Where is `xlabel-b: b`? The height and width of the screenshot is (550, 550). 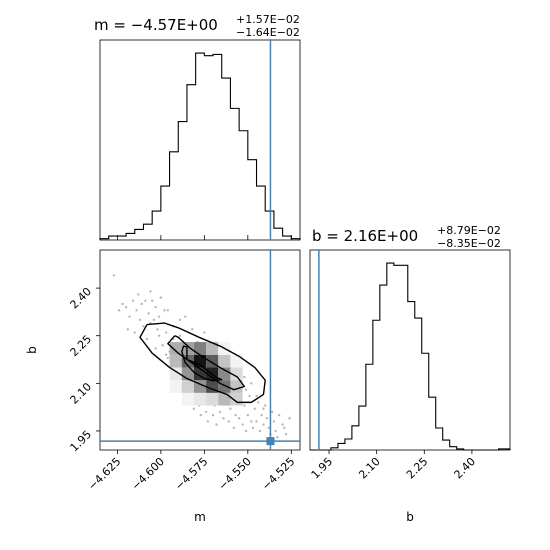
xlabel-b: b is located at coordinates (410, 517).